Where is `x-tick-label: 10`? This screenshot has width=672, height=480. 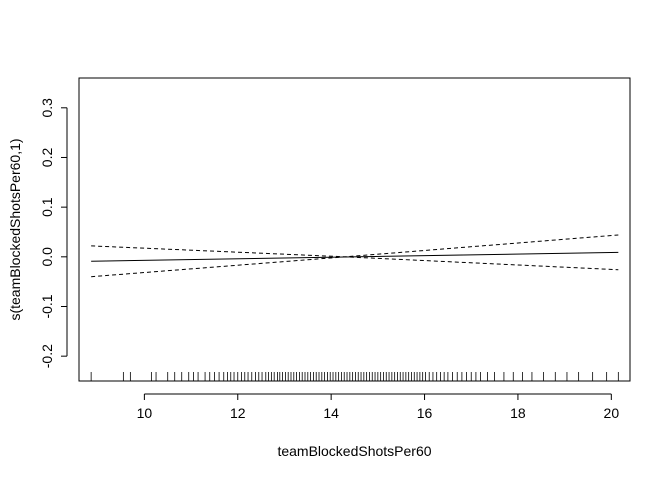
x-tick-label: 10 is located at coordinates (145, 413).